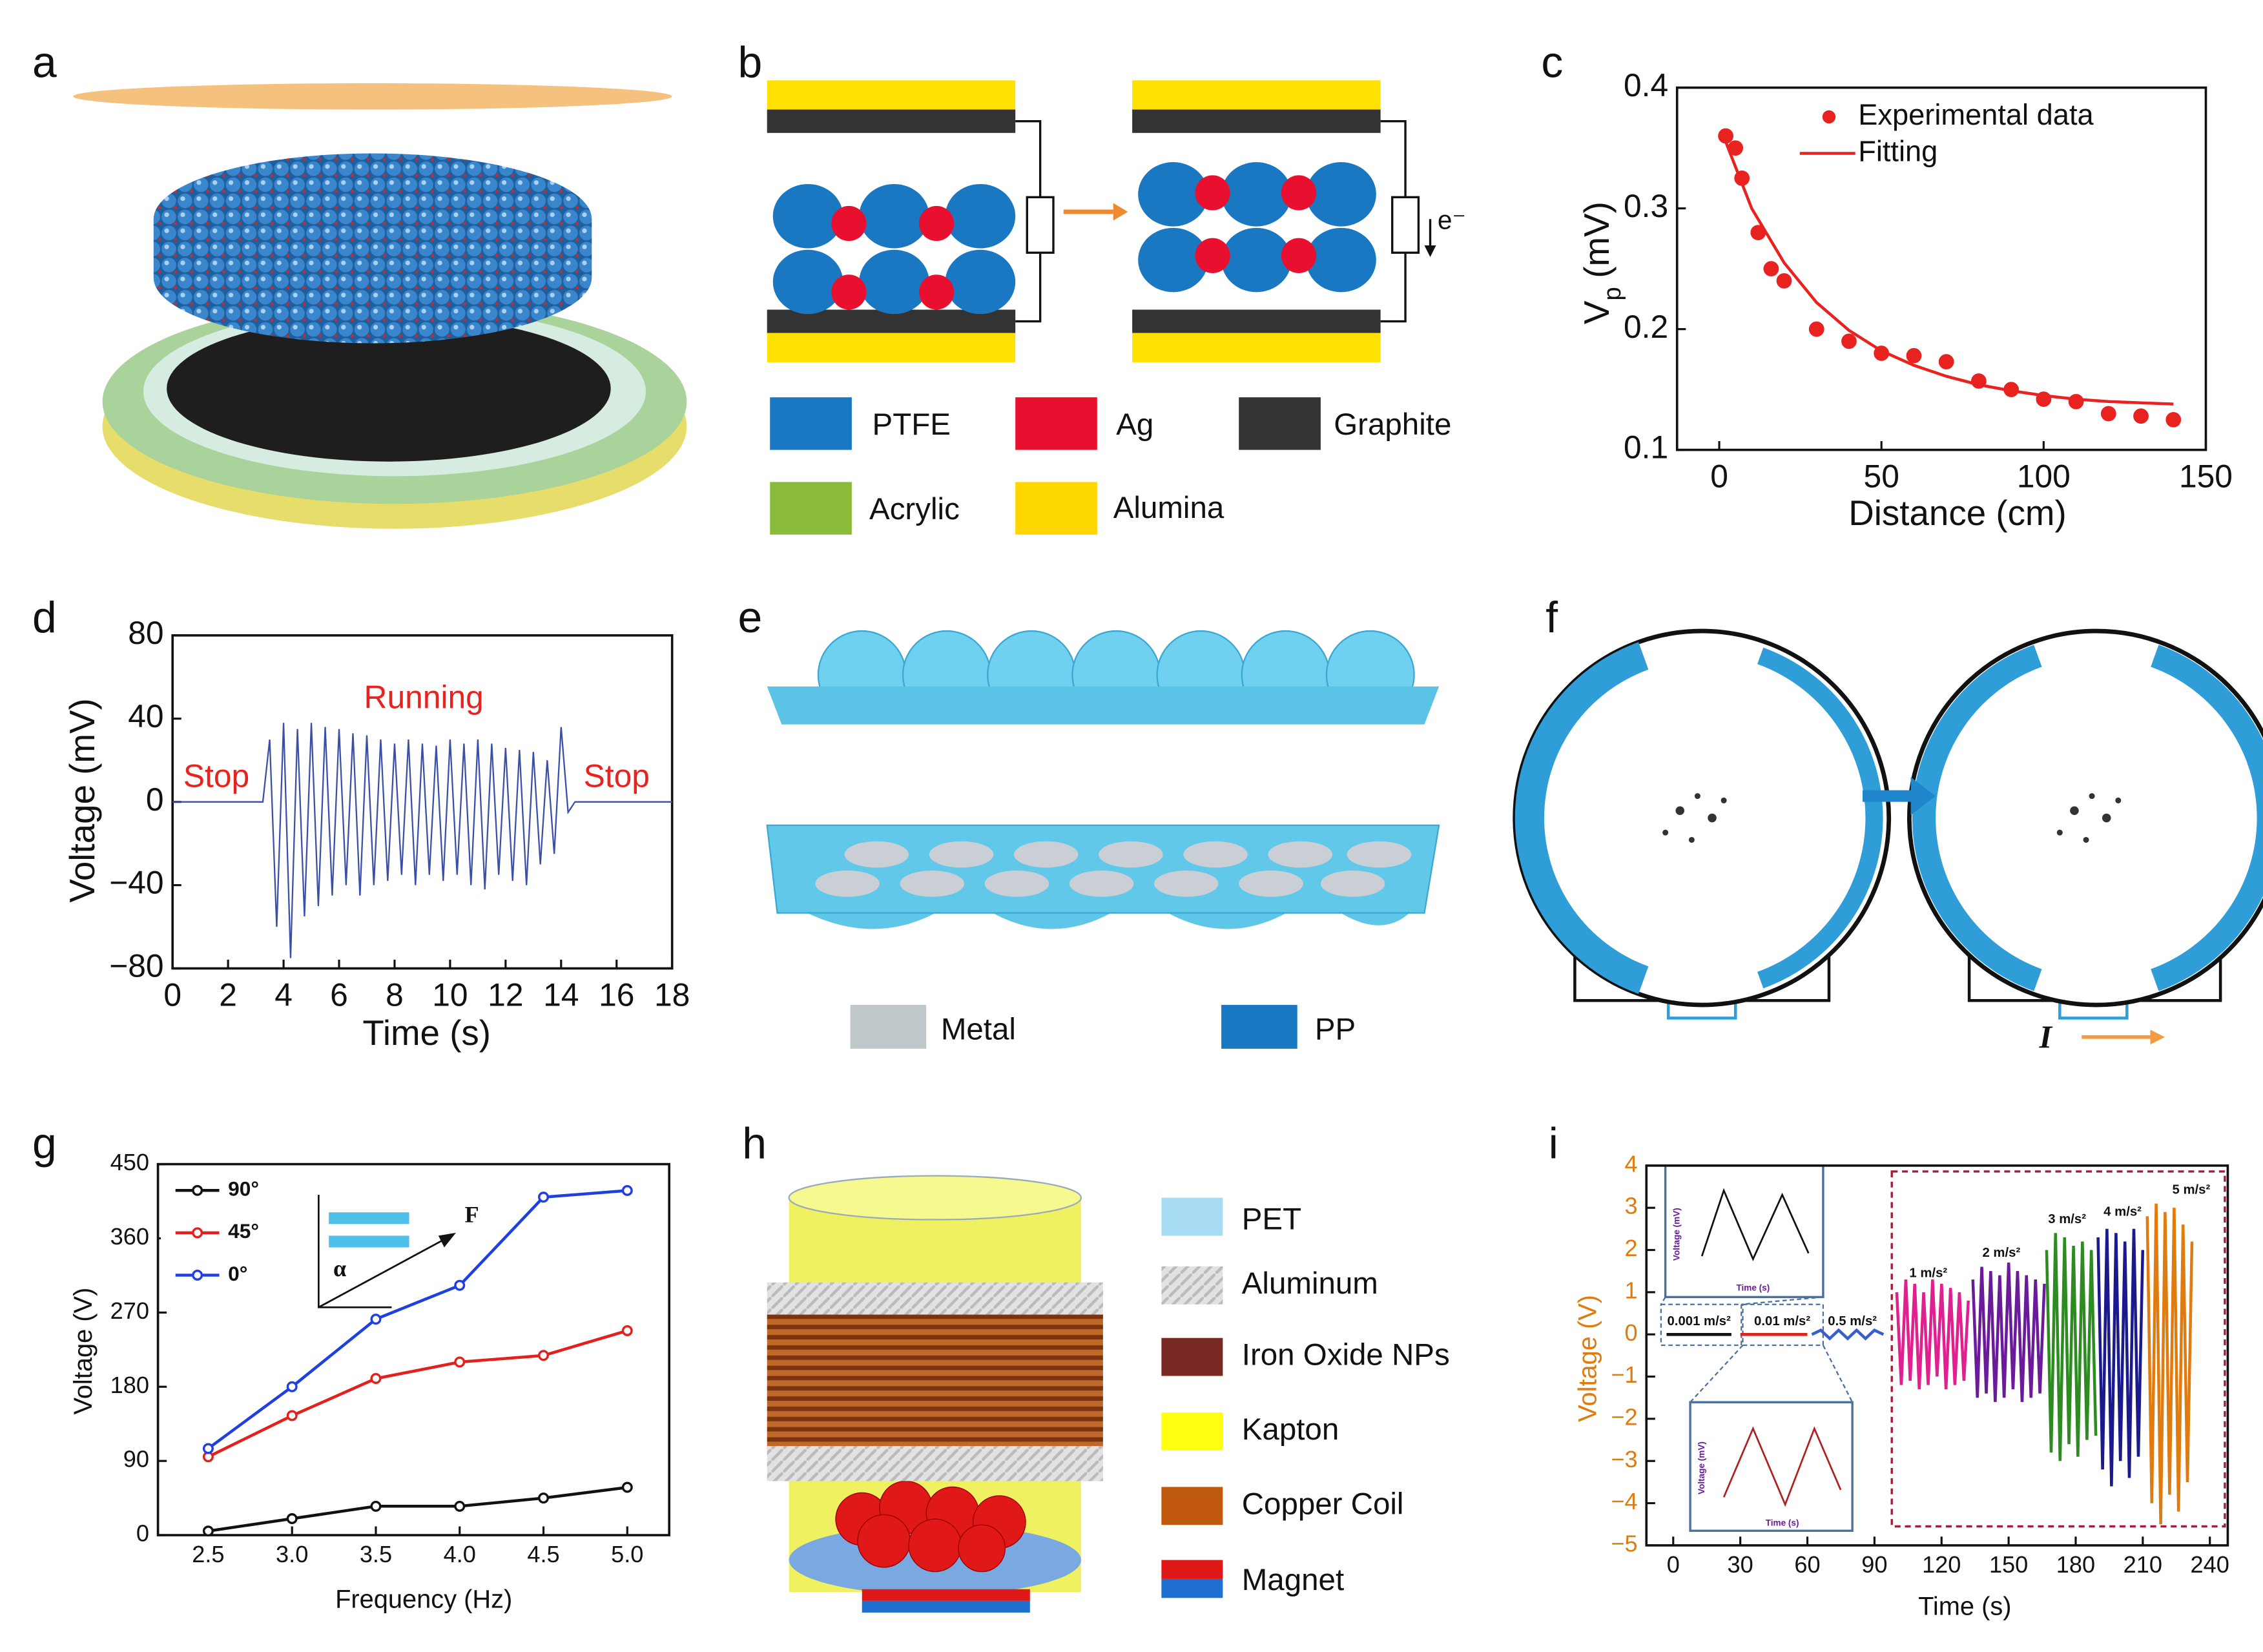 This screenshot has height=1652, width=2263. What do you see at coordinates (380, 306) in the screenshot?
I see `device-render` at bounding box center [380, 306].